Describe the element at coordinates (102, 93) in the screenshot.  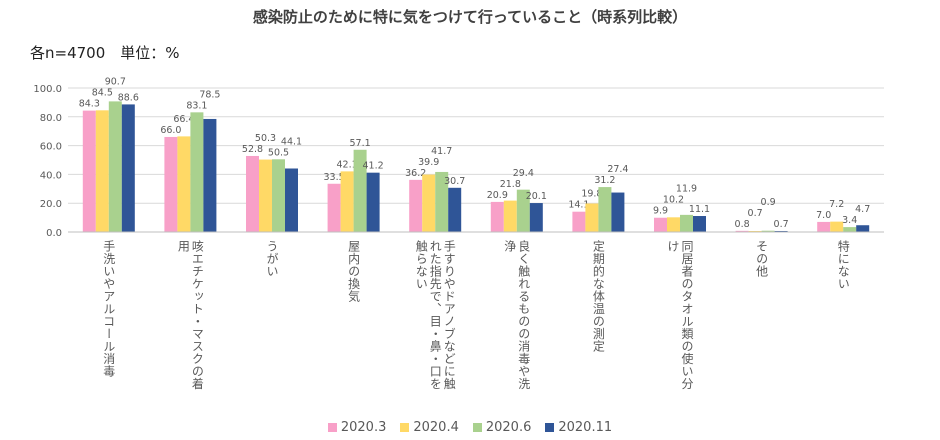
I see `data-label: 84.5` at that location.